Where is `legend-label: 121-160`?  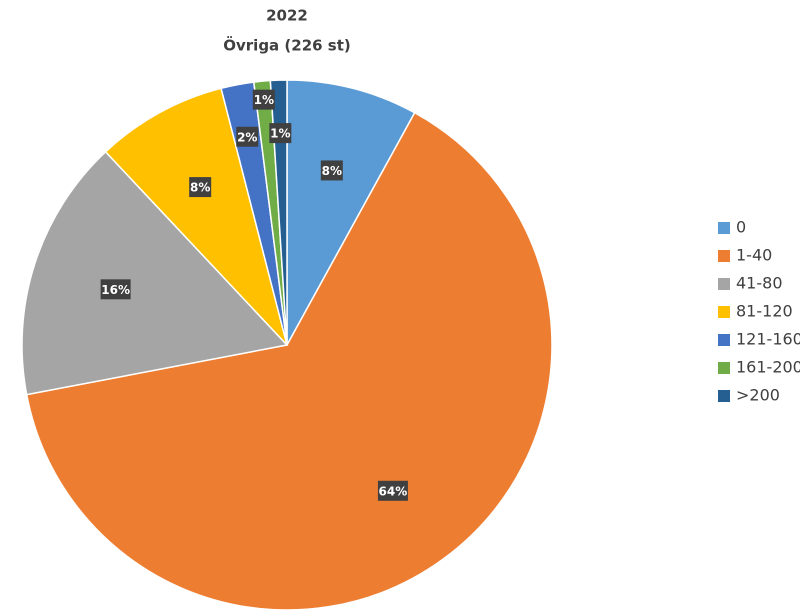
legend-label: 121-160 is located at coordinates (768, 339).